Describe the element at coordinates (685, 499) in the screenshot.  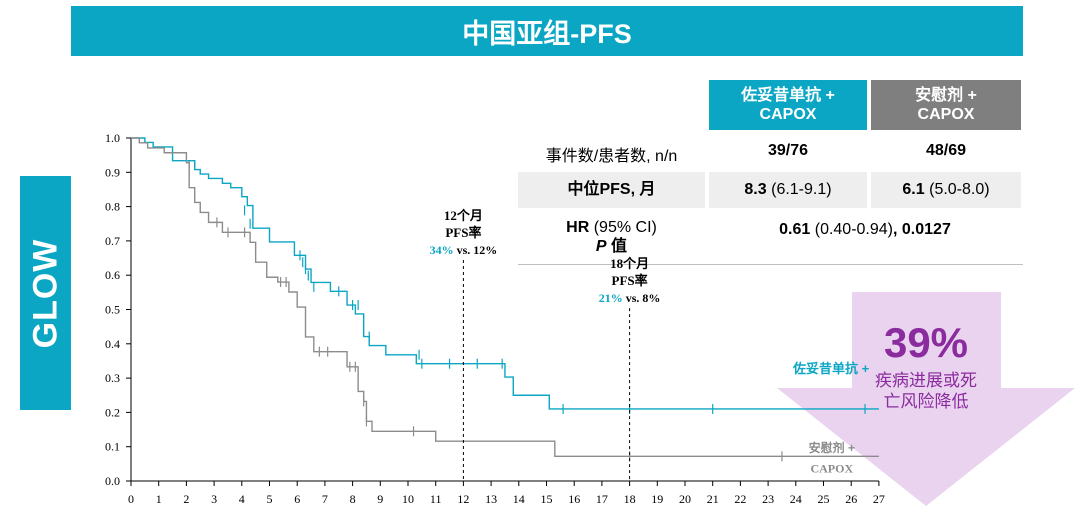
I see `x-tick-label: 20` at that location.